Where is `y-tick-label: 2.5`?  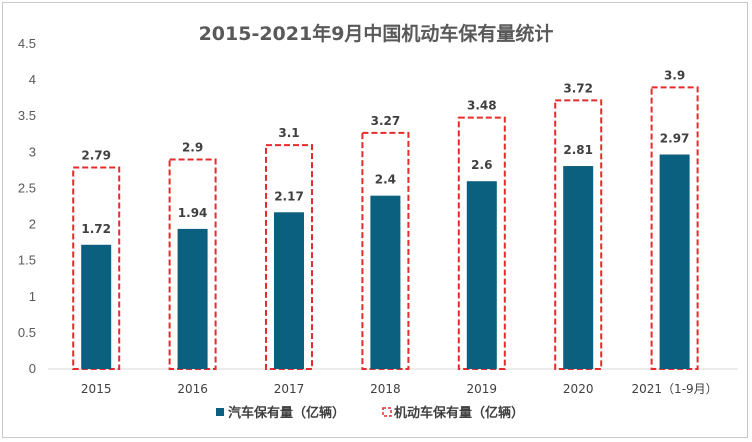
y-tick-label: 2.5 is located at coordinates (27, 187).